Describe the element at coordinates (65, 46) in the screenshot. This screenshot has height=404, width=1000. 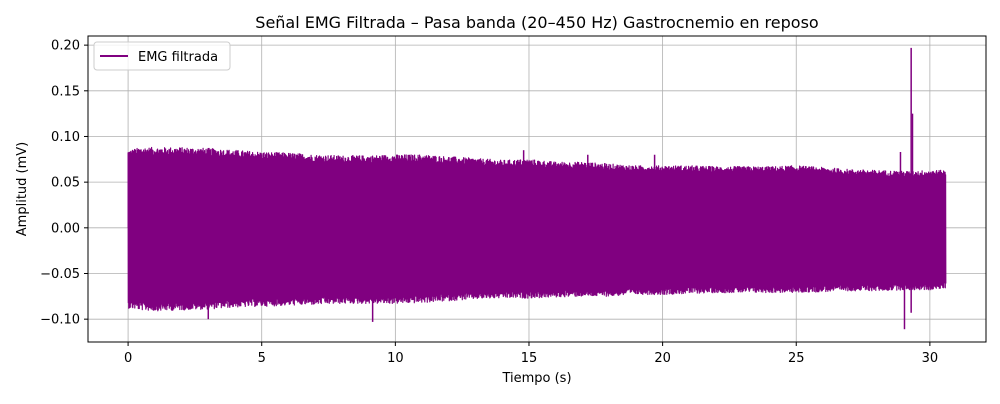
I see `y-tick-label: 0.20` at that location.